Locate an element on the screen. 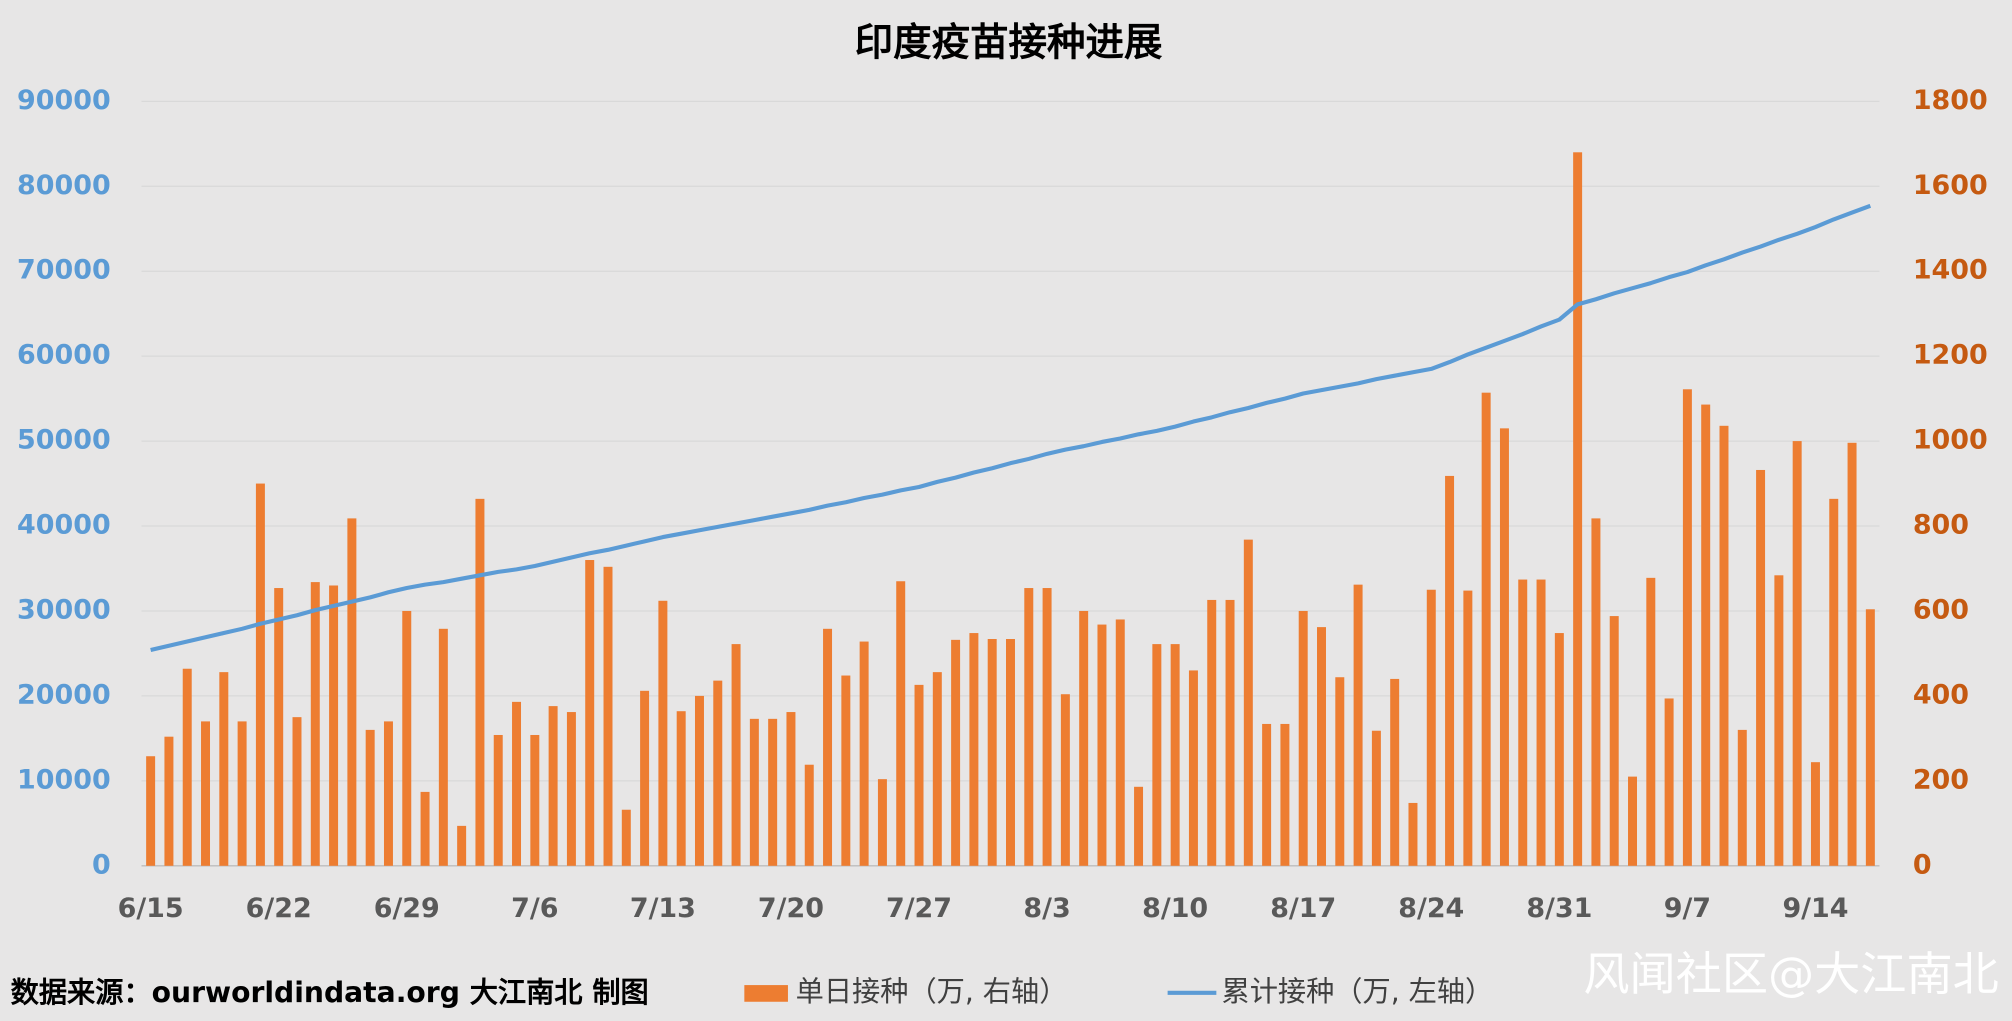  x-tick-label: 8/10 is located at coordinates (1175, 908).